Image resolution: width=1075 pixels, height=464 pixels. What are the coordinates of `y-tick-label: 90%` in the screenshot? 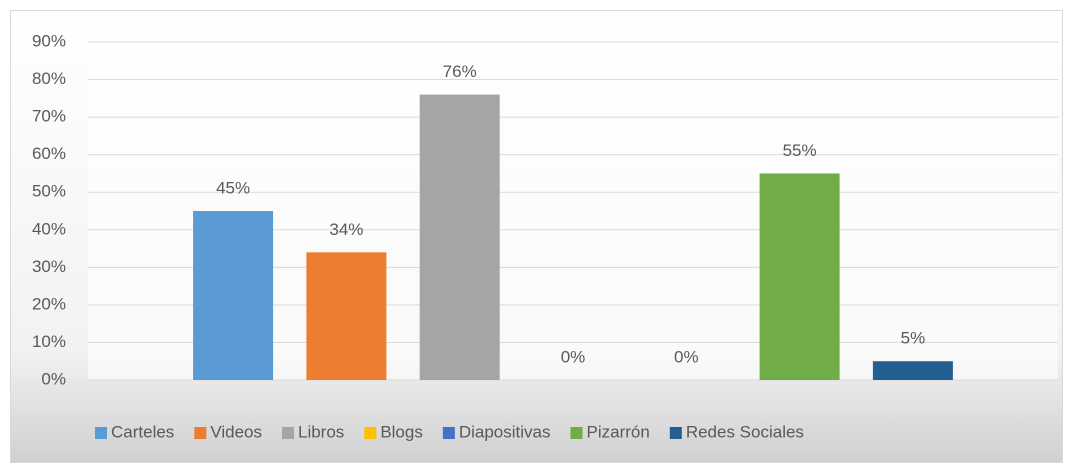 It's located at (49, 40).